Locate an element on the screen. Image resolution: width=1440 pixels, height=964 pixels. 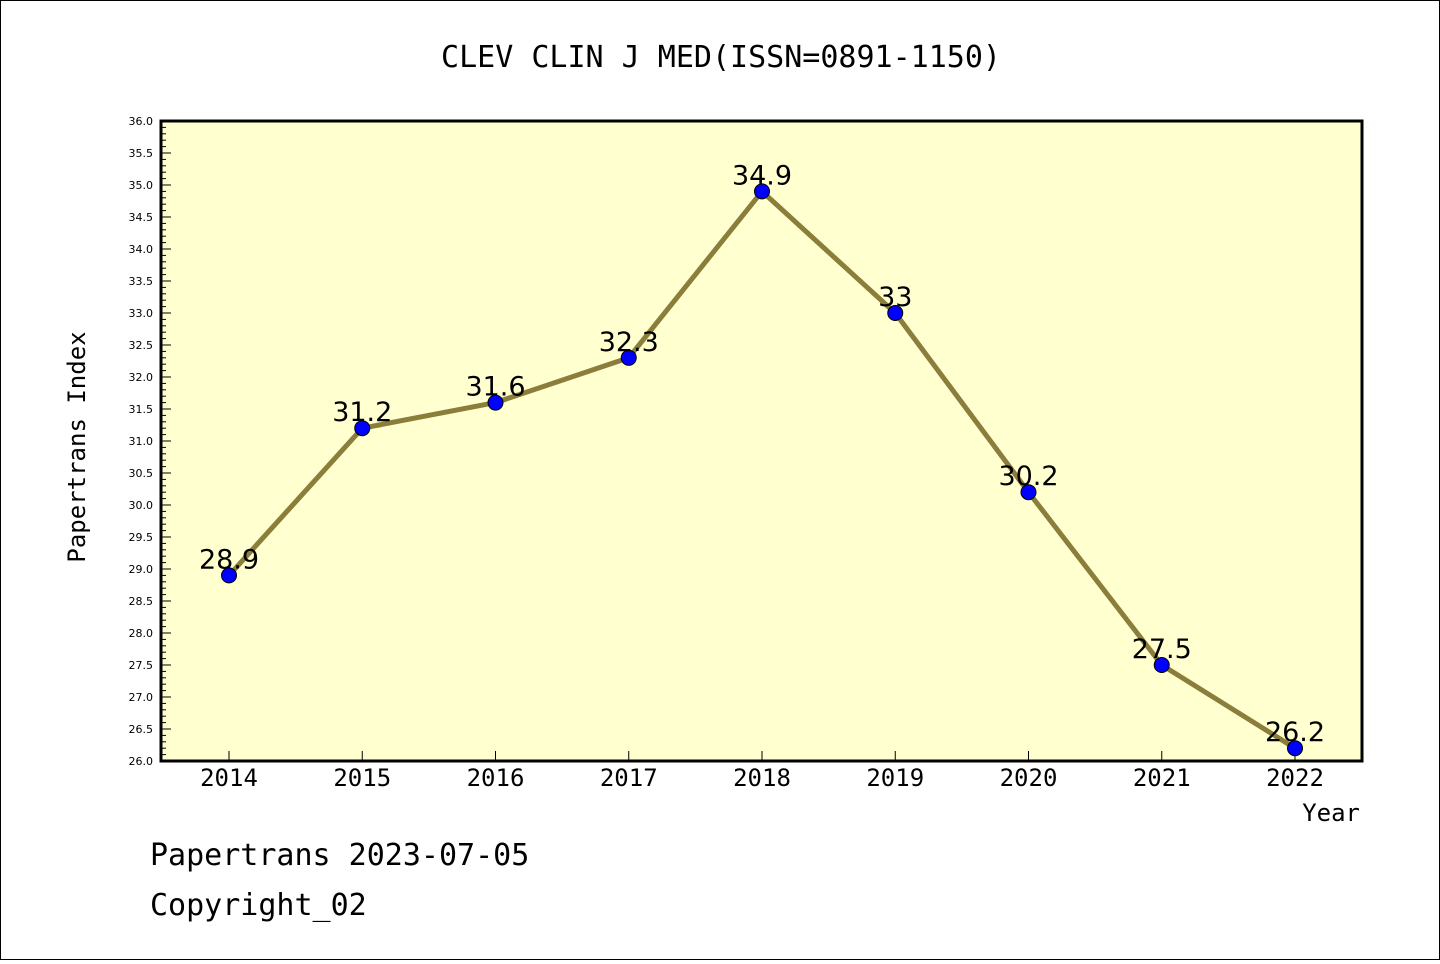
y-tick-label: 31.5 is located at coordinates (141, 409).